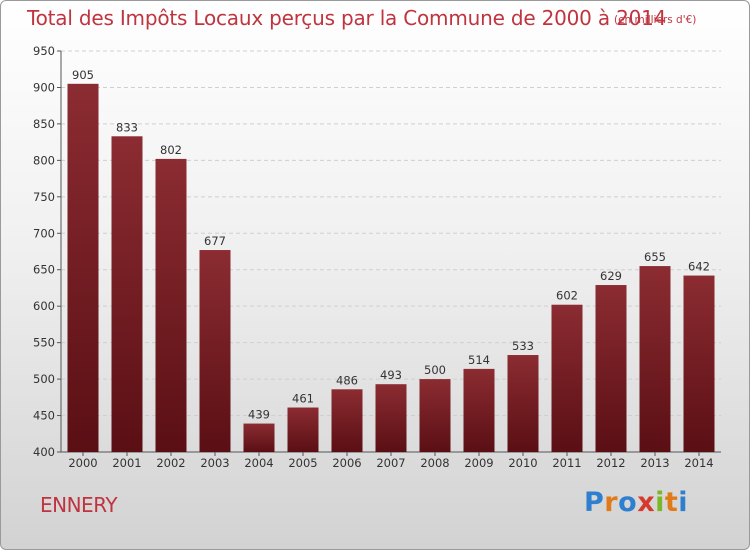 This screenshot has width=750, height=550. I want to click on value-label: 602, so click(567, 296).